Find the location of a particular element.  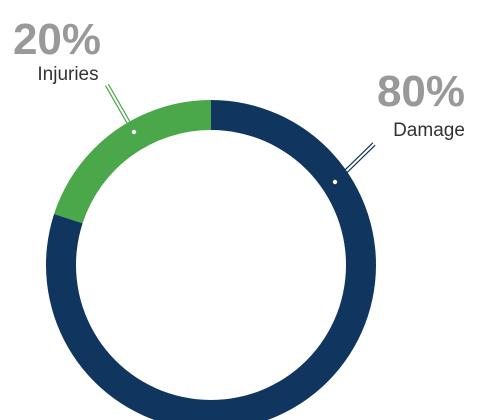

value-label-damage: 80% is located at coordinates (421, 91).